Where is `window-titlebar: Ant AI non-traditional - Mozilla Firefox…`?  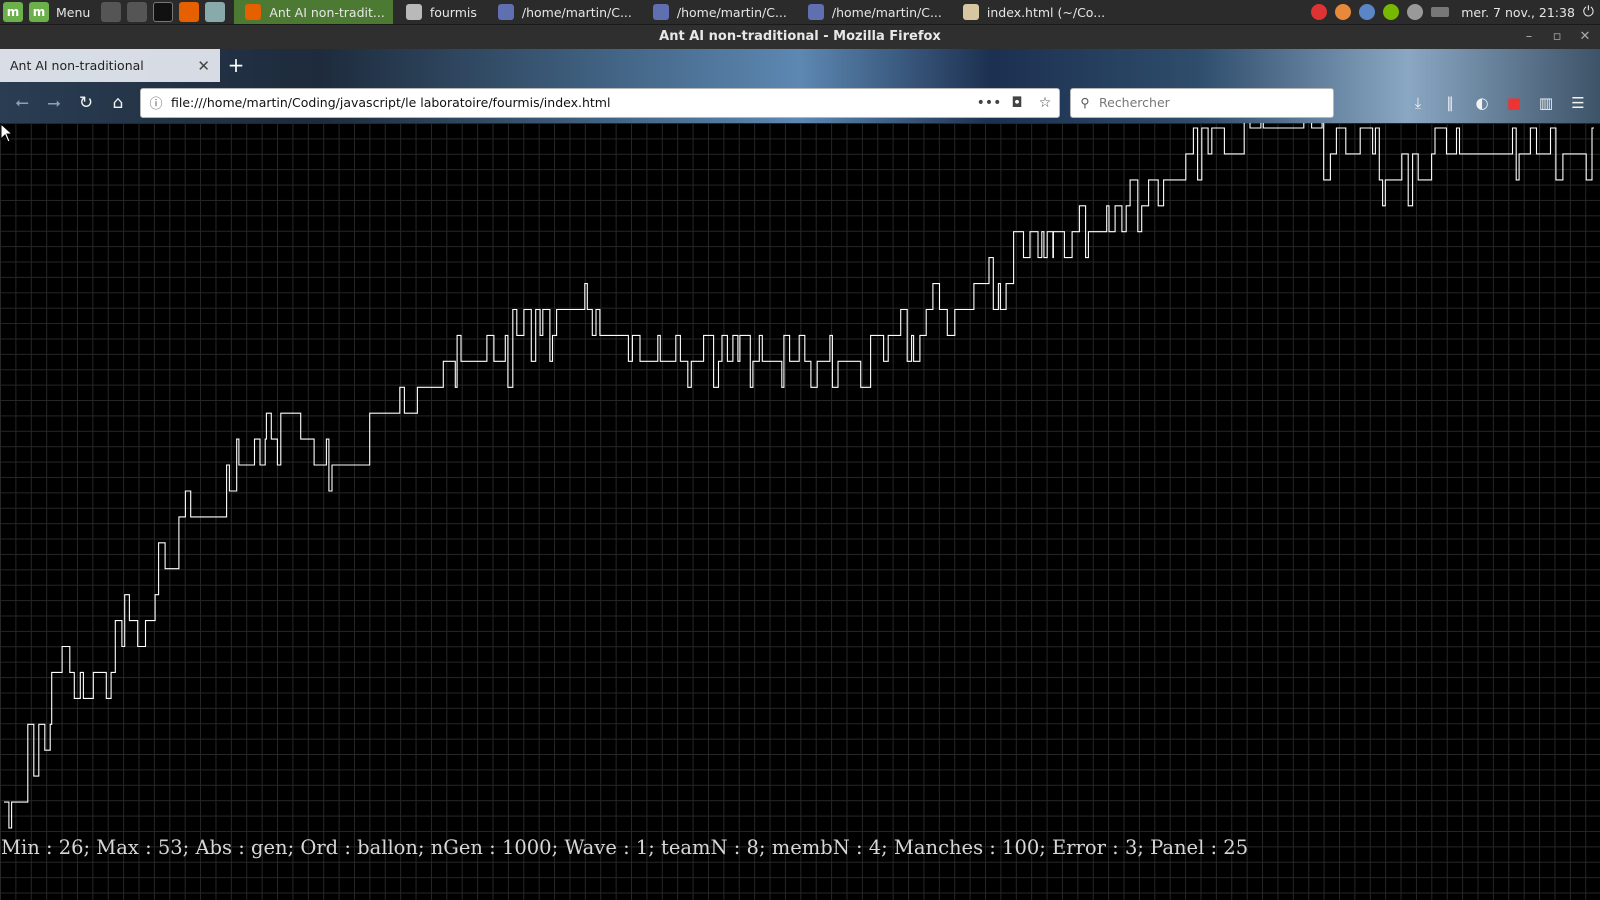
window-titlebar: Ant AI non-traditional - Mozilla Firefox… is located at coordinates (800, 37).